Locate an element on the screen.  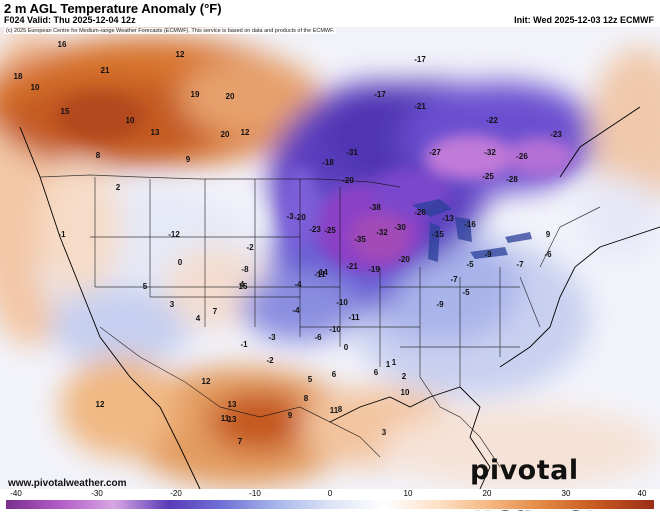
anomaly-value: 10 is located at coordinates (405, 392).